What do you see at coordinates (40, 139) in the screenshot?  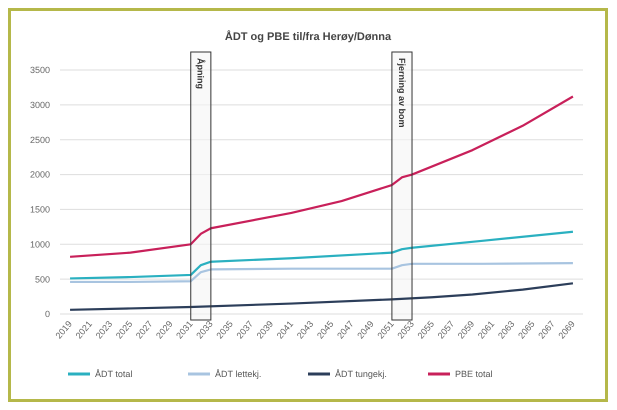 I see `y-tick-label: 2500` at bounding box center [40, 139].